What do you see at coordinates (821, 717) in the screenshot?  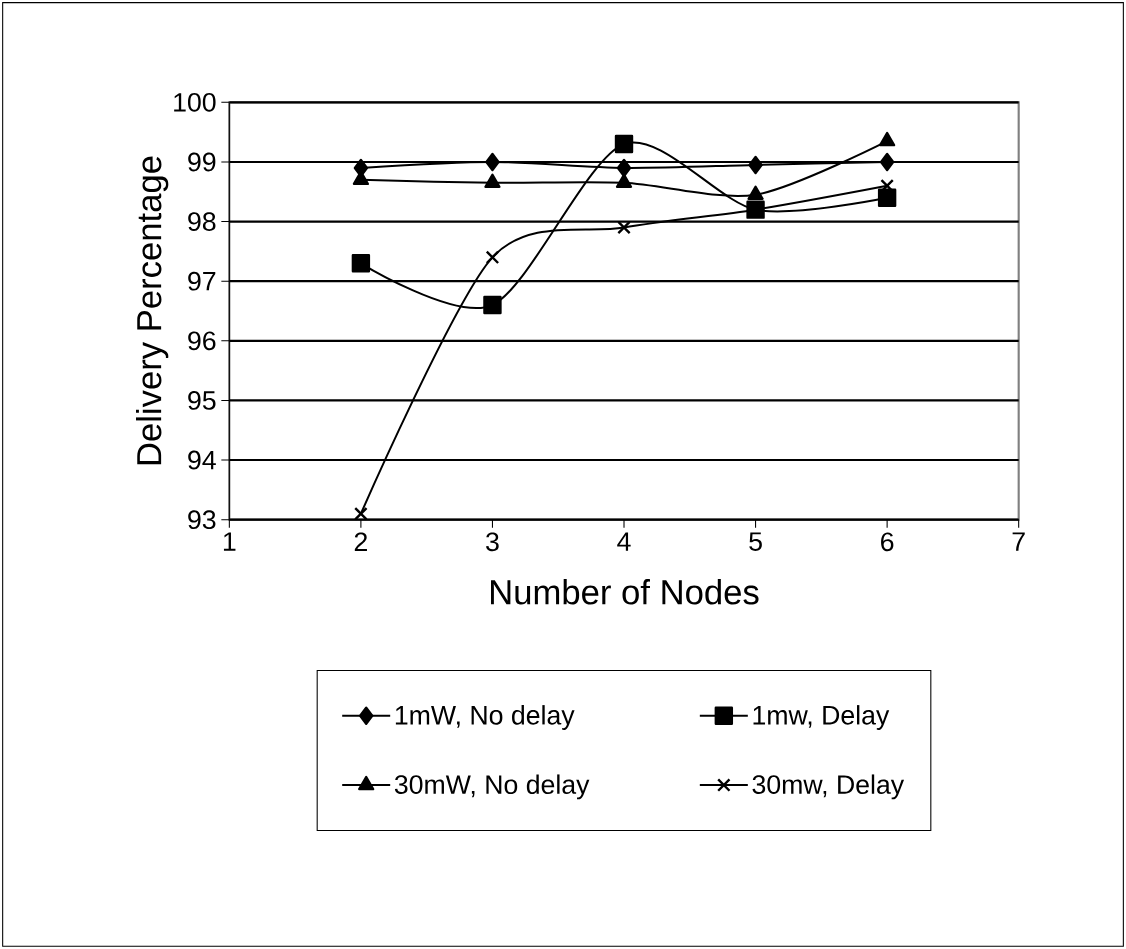 I see `legend-label: 1mw, Delay` at bounding box center [821, 717].